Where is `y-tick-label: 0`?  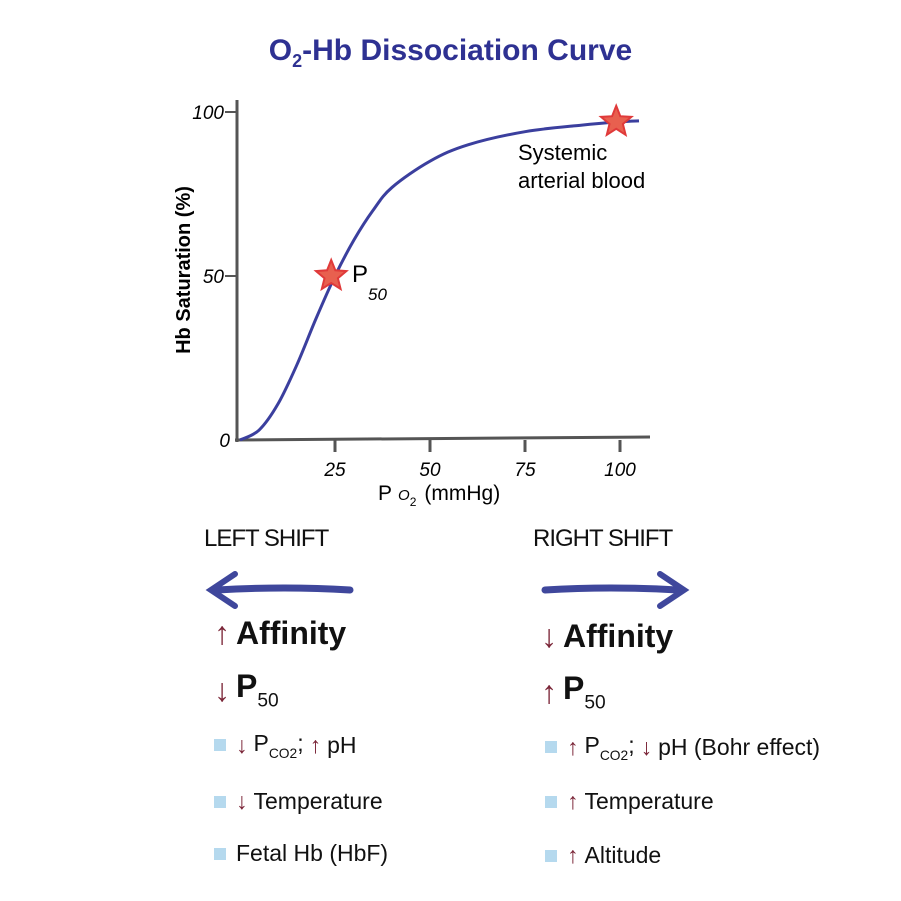 y-tick-label: 0 is located at coordinates (224, 441).